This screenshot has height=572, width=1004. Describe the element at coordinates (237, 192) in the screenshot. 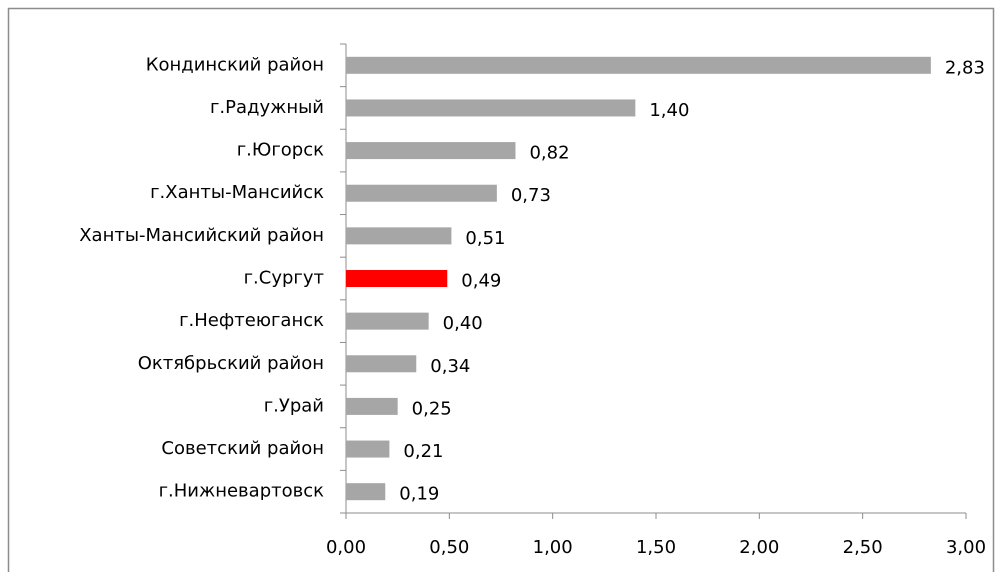

I see `y-tick-label: г.Ханты-Мансийск` at that location.